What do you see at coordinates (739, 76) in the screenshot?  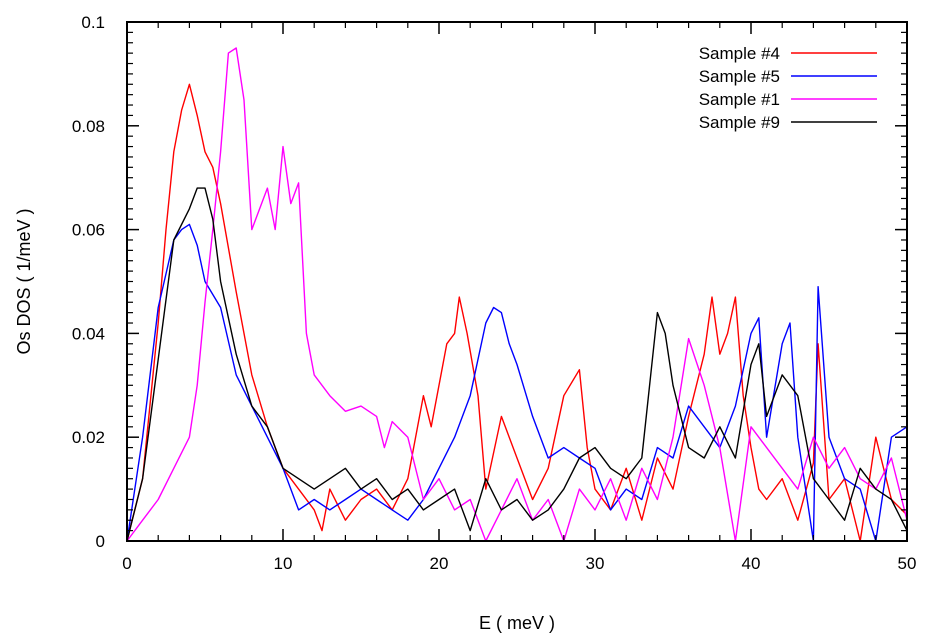 I see `legend-label: Sample #5` at bounding box center [739, 76].